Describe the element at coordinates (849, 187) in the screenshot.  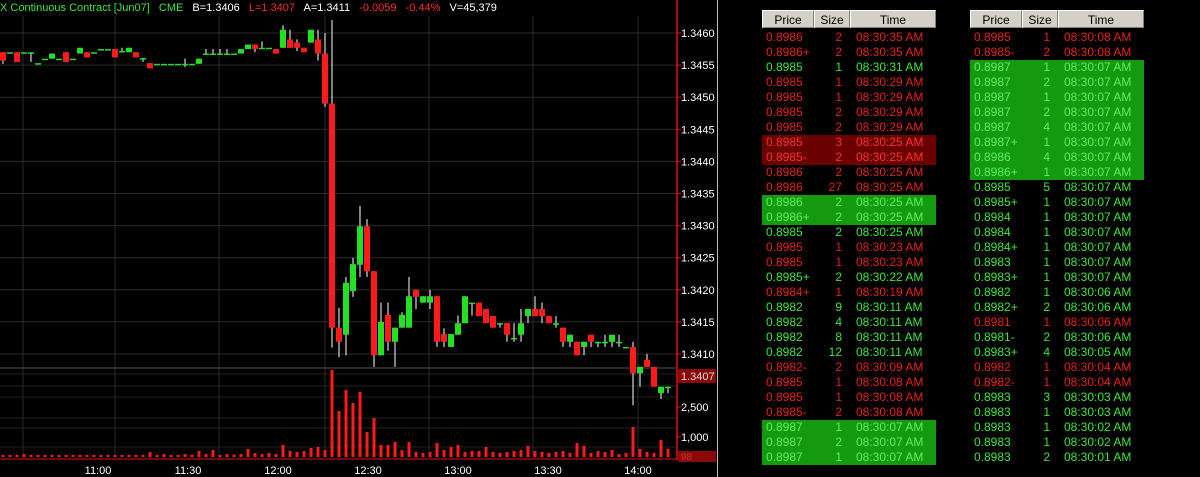
I see `trade-row: 0.8986 27 08:30:25 AM` at that location.